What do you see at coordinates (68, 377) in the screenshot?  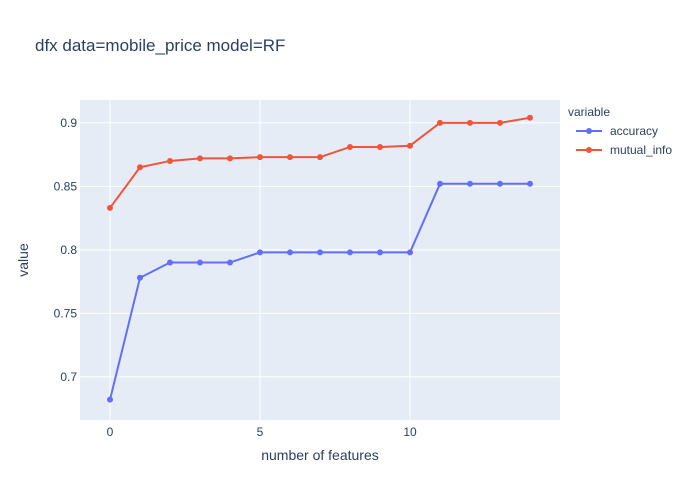 I see `y-tick-label: 0.7` at bounding box center [68, 377].